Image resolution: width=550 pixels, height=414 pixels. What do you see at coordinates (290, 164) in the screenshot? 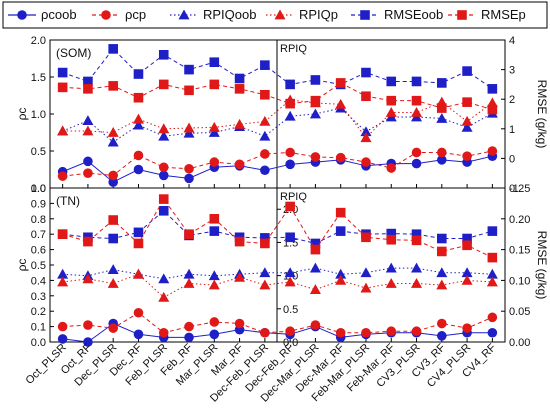
I see `panel-0-point-ρcoob-9` at bounding box center [290, 164].